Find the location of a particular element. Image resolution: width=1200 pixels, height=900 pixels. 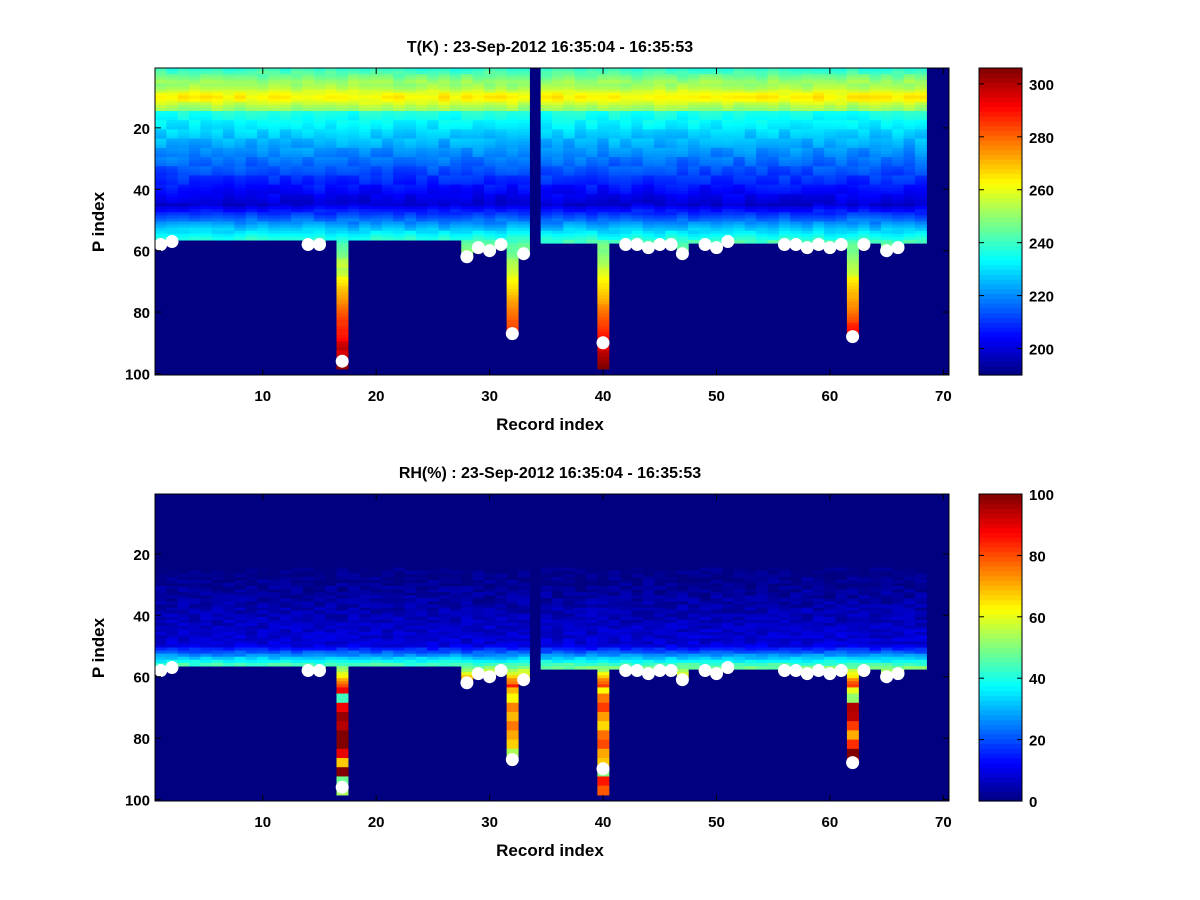

surface-marker is located at coordinates (637, 244).